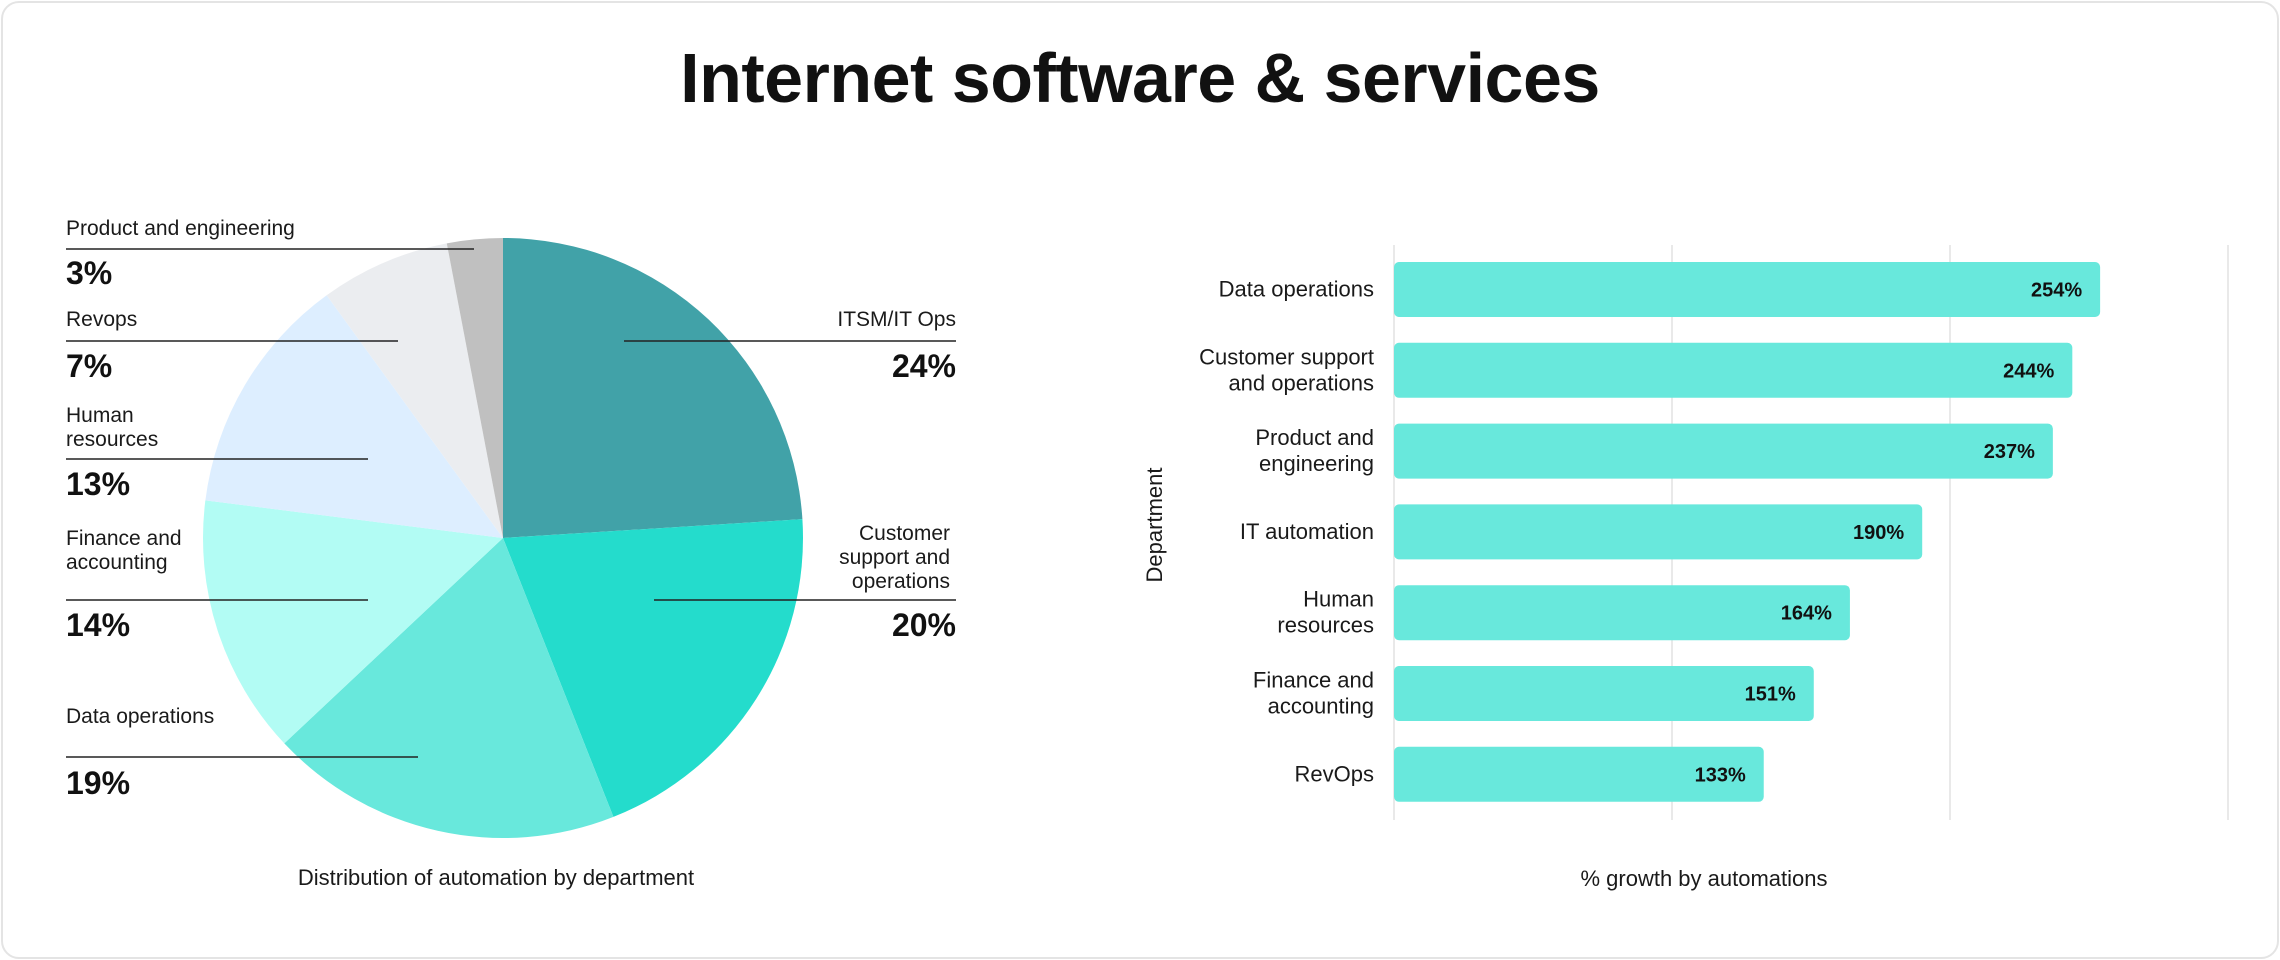 This screenshot has width=2280, height=960. What do you see at coordinates (98, 783) in the screenshot?
I see `pie-pct-data-operations: 19%` at bounding box center [98, 783].